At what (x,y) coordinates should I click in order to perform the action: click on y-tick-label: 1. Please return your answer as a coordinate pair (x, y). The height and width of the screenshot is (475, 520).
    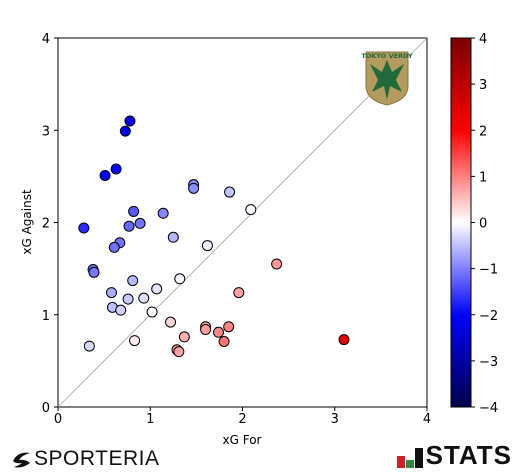
    Looking at the image, I should click on (46, 316).